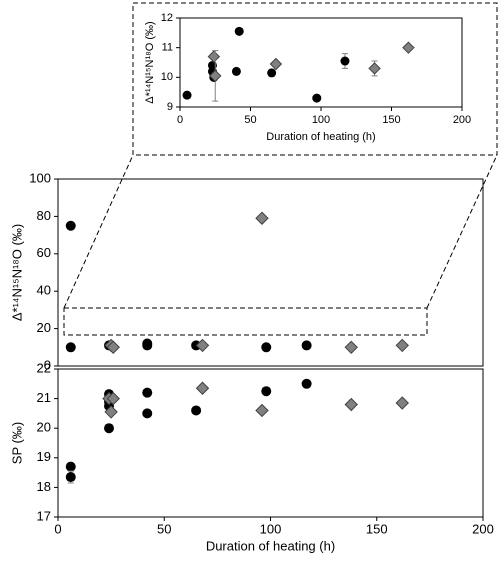 Image resolution: width=500 pixels, height=568 pixels. Describe the element at coordinates (167, 48) in the screenshot. I see `y-tick-label: 11` at that location.